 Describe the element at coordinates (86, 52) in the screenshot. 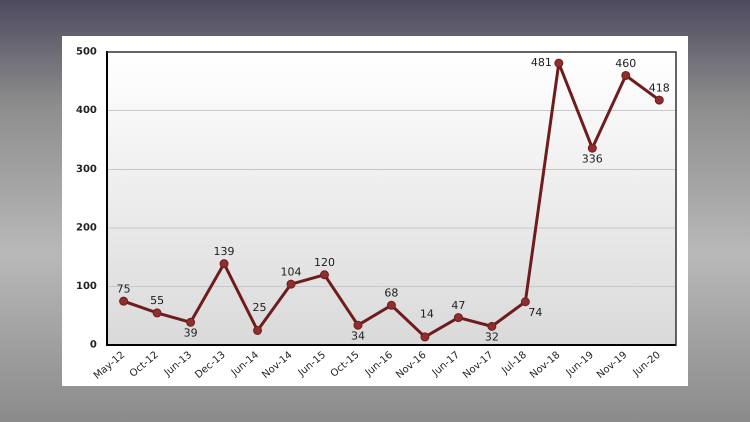

I see `y-tick-label: 500` at that location.